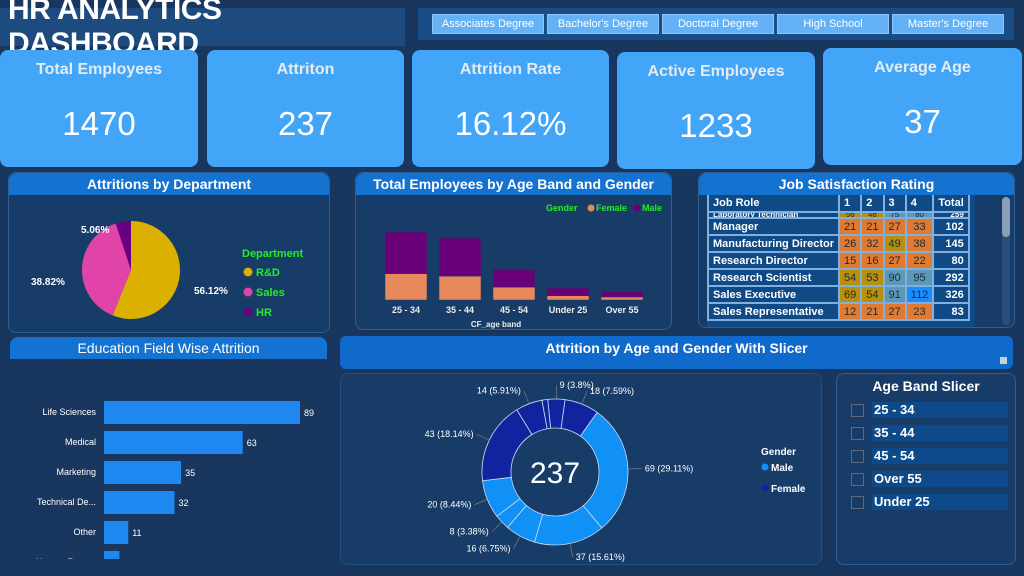 The height and width of the screenshot is (576, 1024). I want to click on slicer-item: Over 55, so click(933, 479).